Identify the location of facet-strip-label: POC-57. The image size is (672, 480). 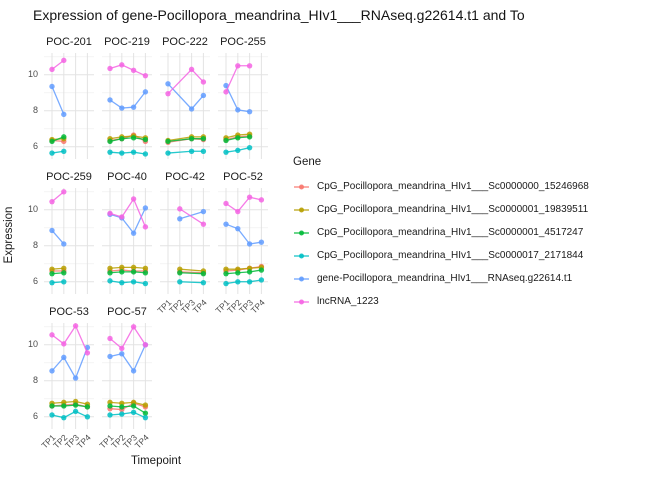
(127, 312).